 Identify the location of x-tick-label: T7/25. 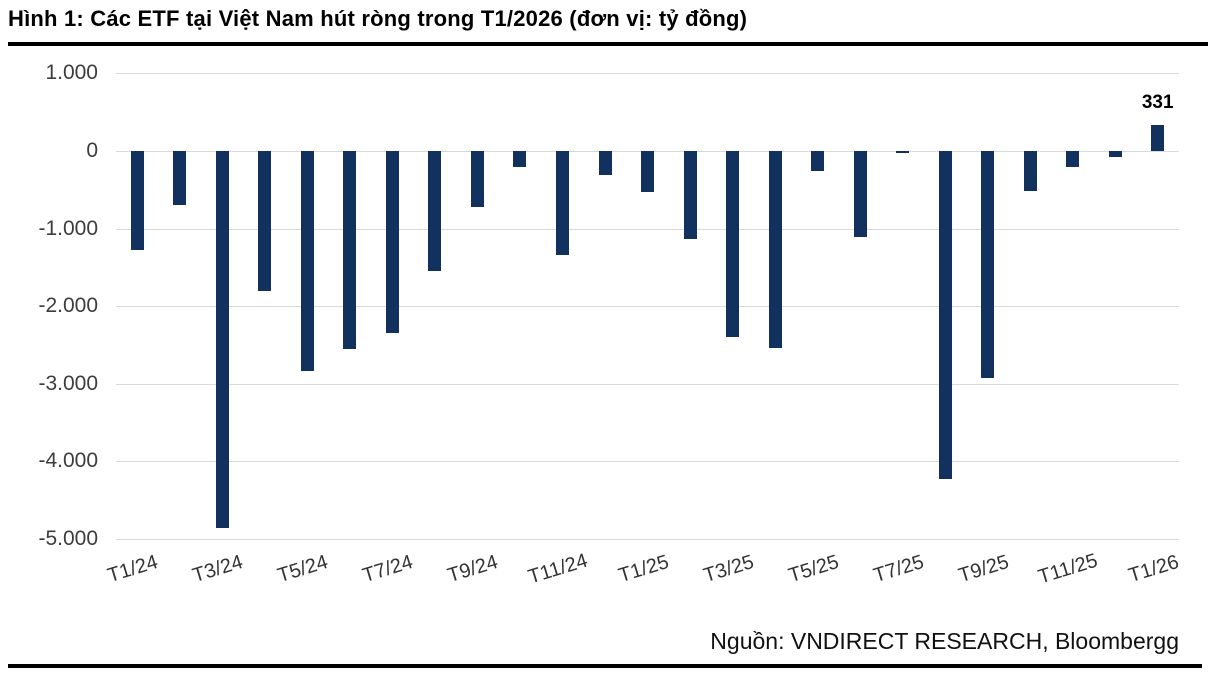
(898, 569).